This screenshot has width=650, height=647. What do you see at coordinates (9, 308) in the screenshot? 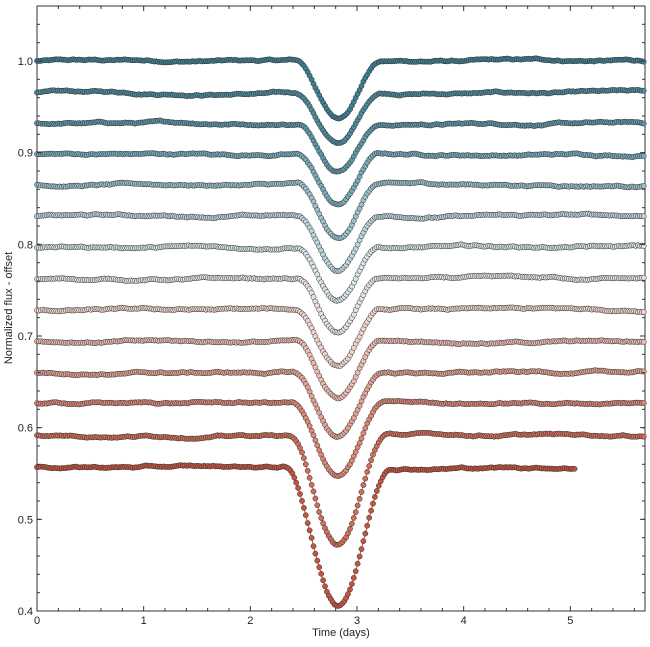
I see `y-axis-label: Normalized flux - offset` at bounding box center [9, 308].